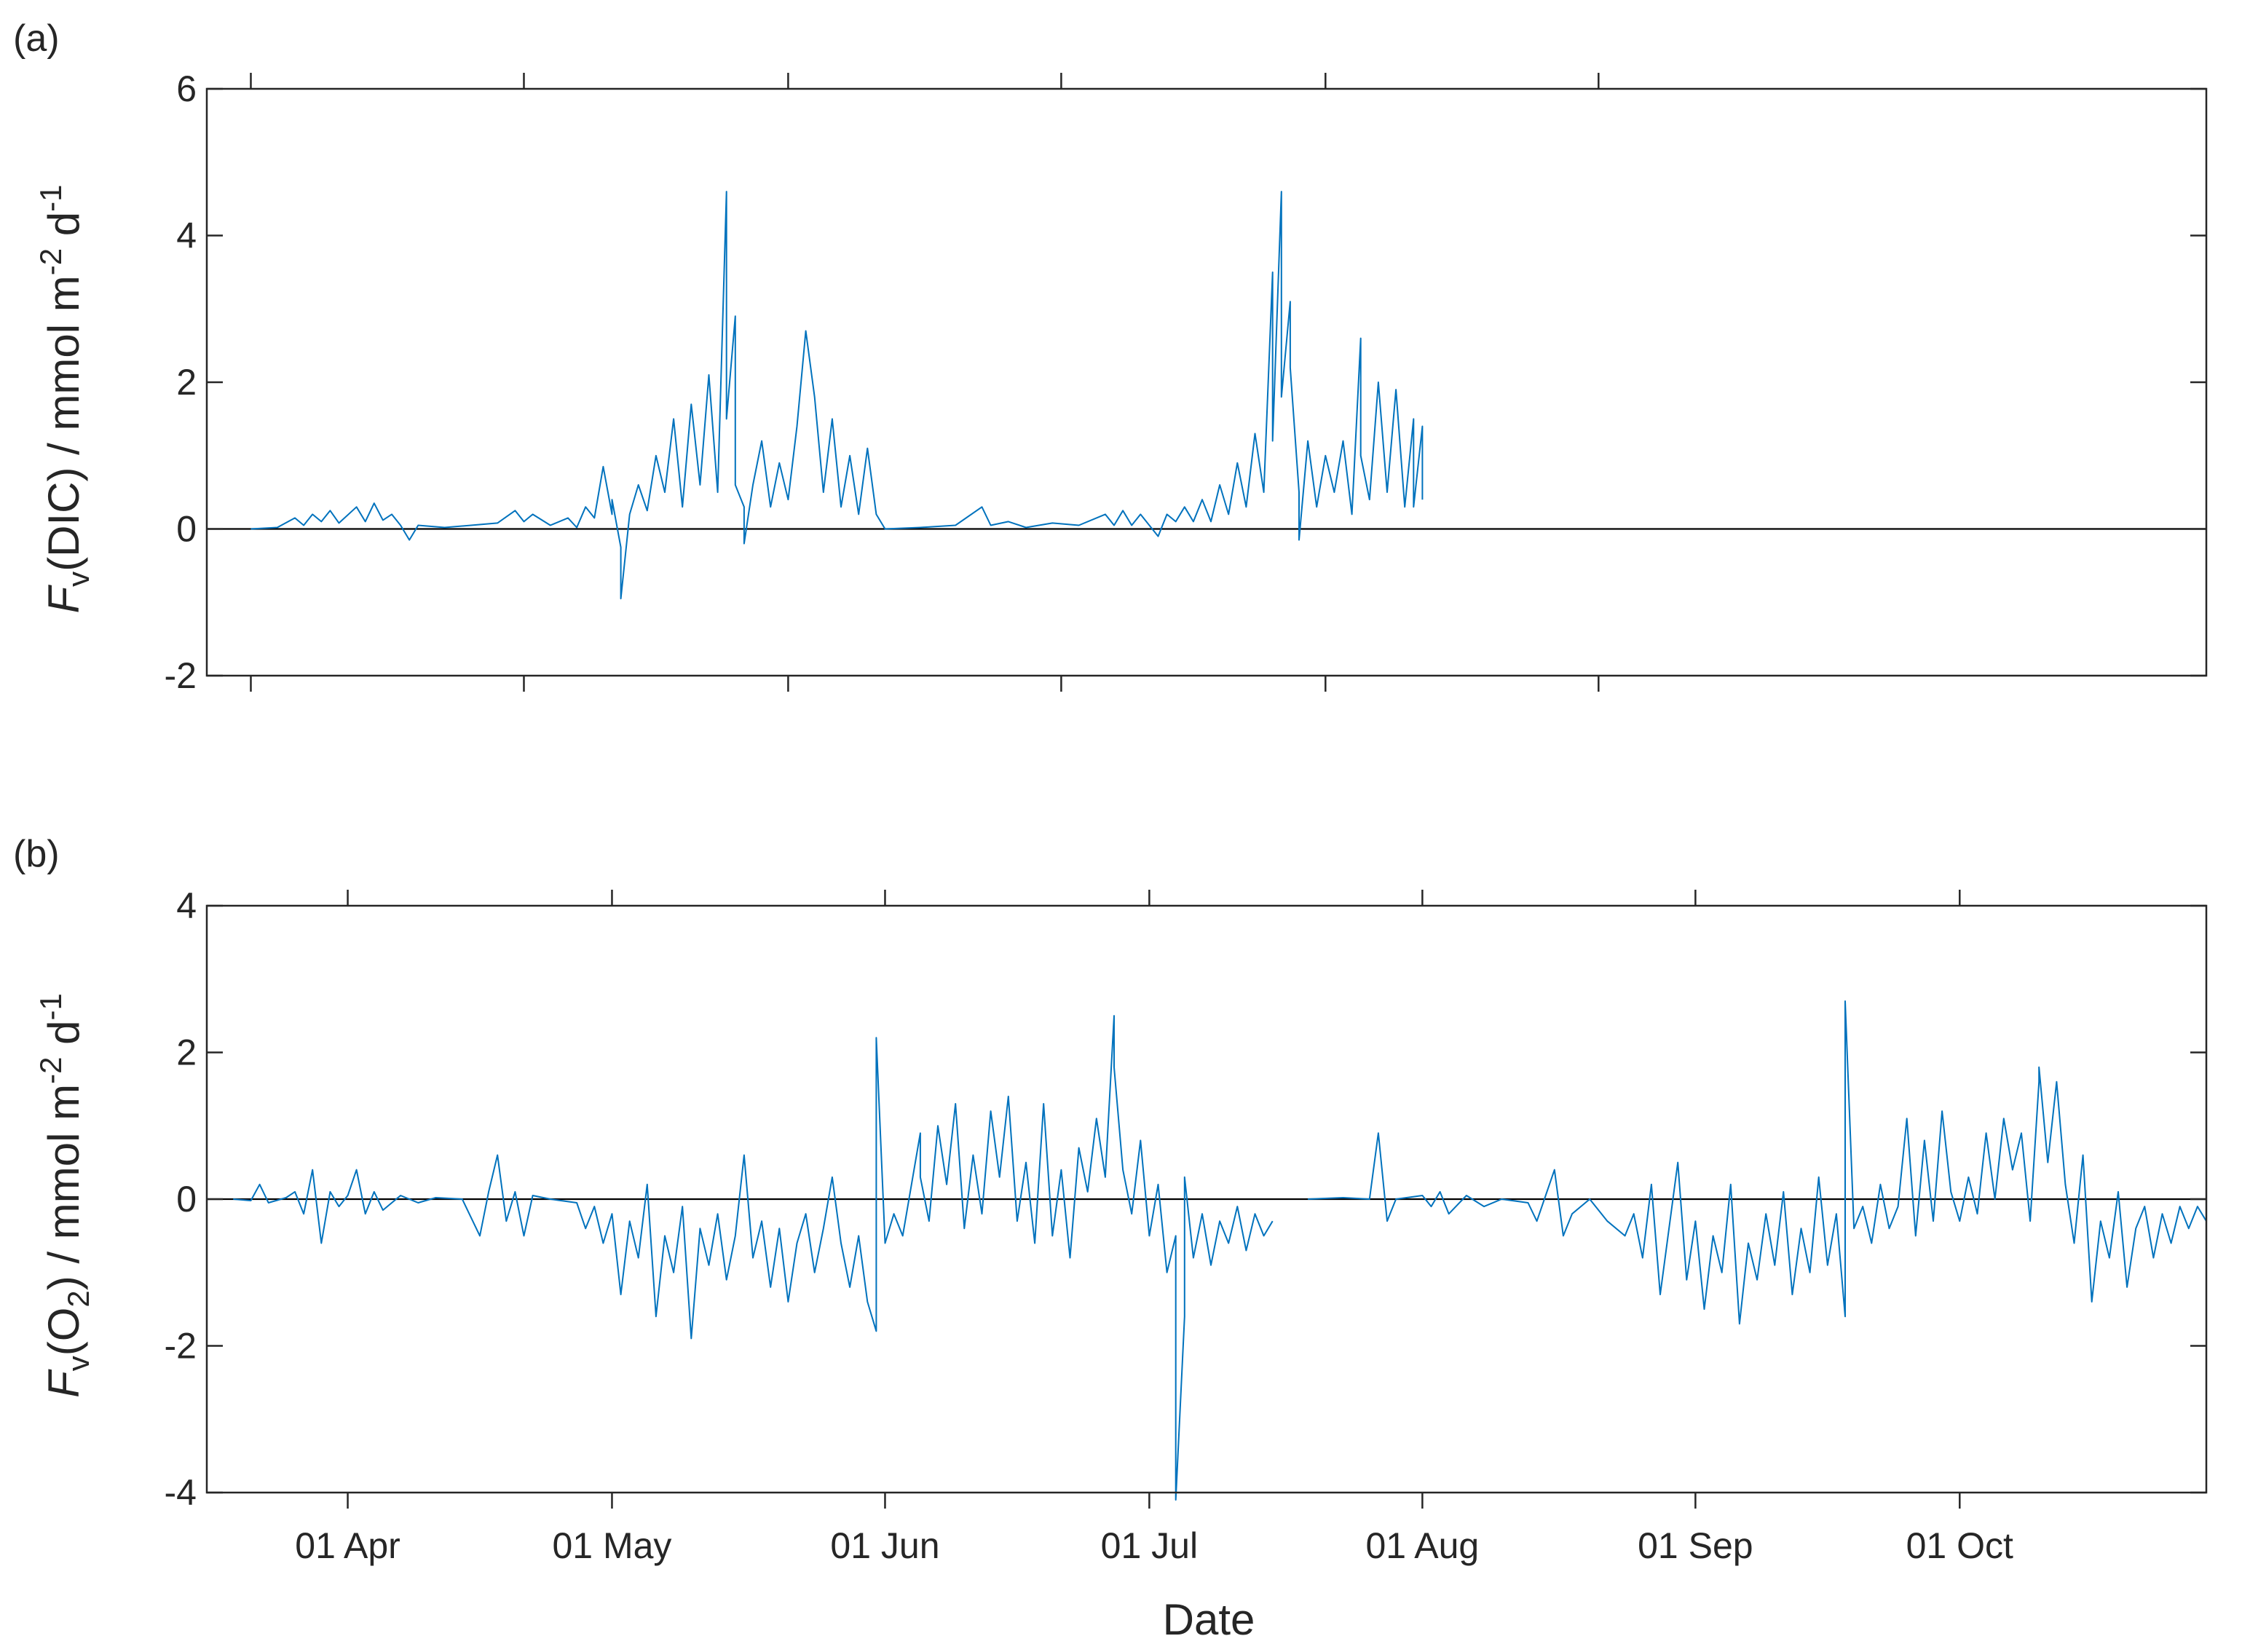 The width and height of the screenshot is (2242, 1652). Describe the element at coordinates (63, 1383) in the screenshot. I see `panel-b-ylabel-symbol: F` at that location.